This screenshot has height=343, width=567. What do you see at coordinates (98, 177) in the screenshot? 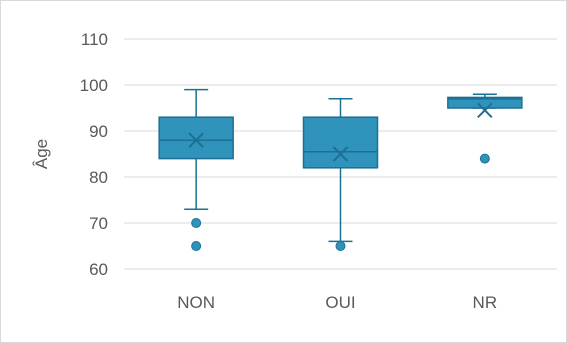
I see `y-tick-label: 80` at bounding box center [98, 177].